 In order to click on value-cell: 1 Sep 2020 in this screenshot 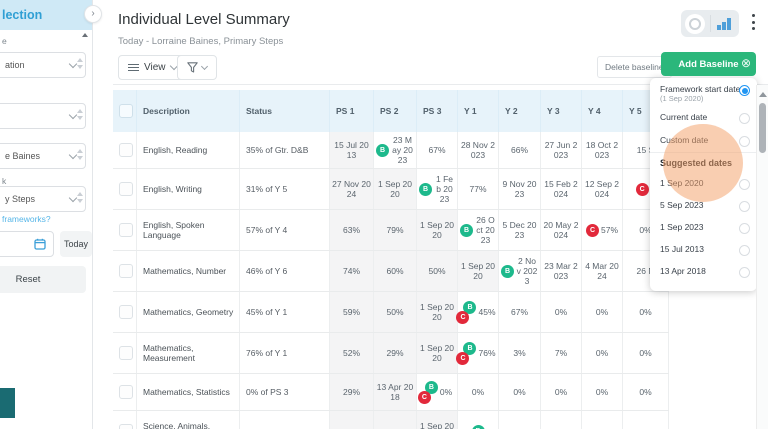, I will do `click(437, 312)`.